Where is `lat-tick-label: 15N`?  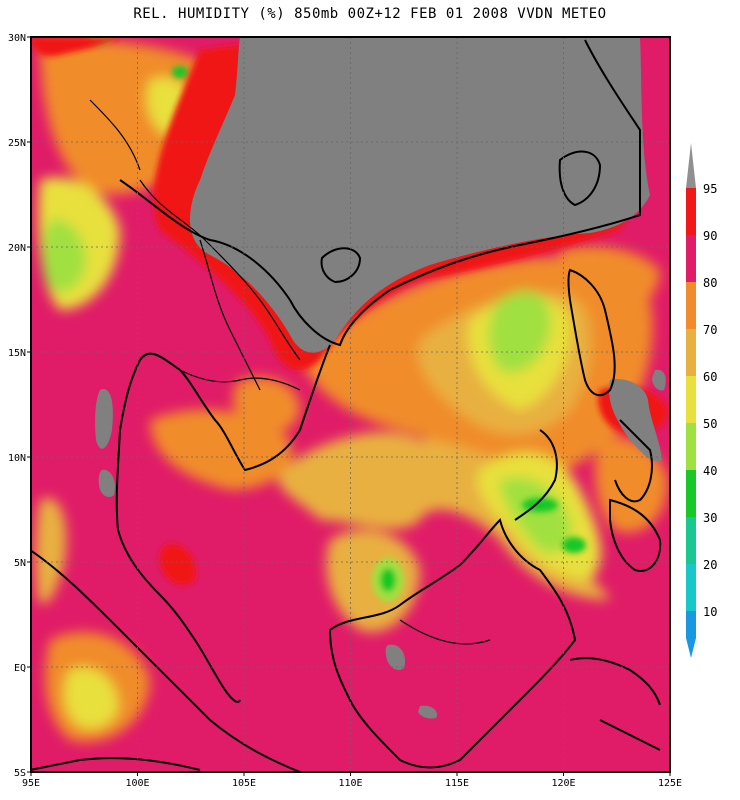
lat-tick-label: 15N is located at coordinates (17, 353).